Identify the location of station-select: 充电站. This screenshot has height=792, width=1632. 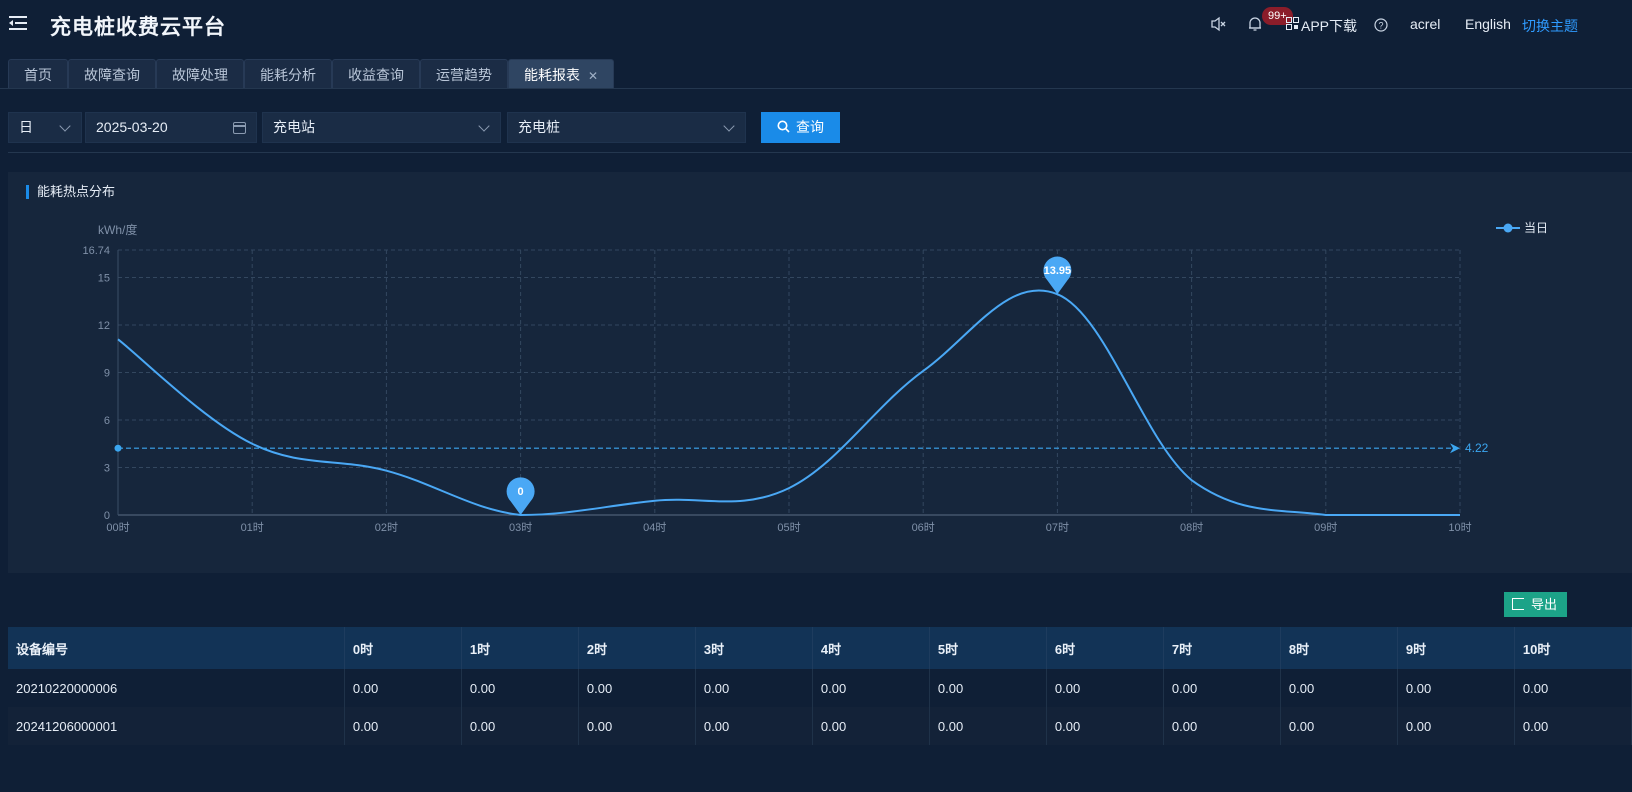
(381, 127).